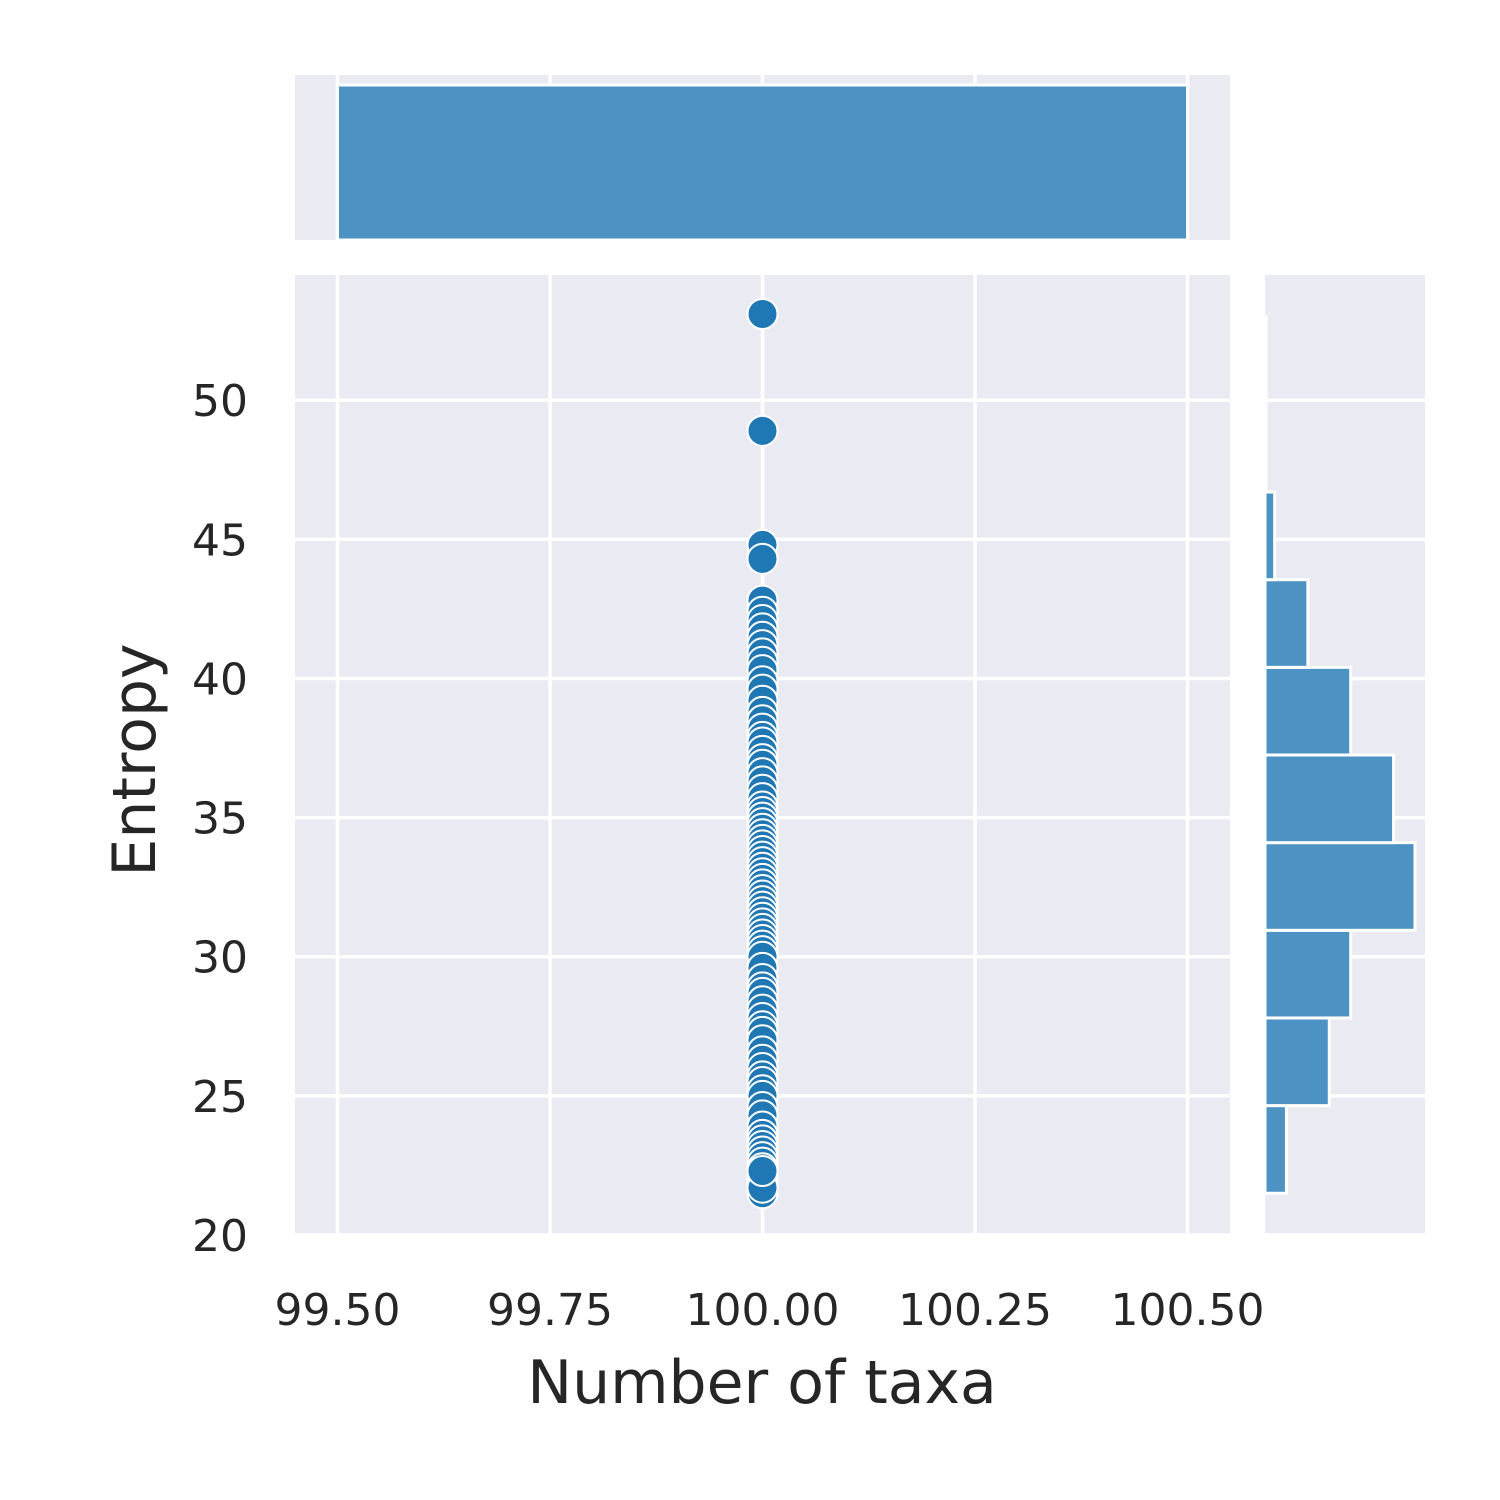 The height and width of the screenshot is (1500, 1500). I want to click on y-tick-label: 30, so click(220, 958).